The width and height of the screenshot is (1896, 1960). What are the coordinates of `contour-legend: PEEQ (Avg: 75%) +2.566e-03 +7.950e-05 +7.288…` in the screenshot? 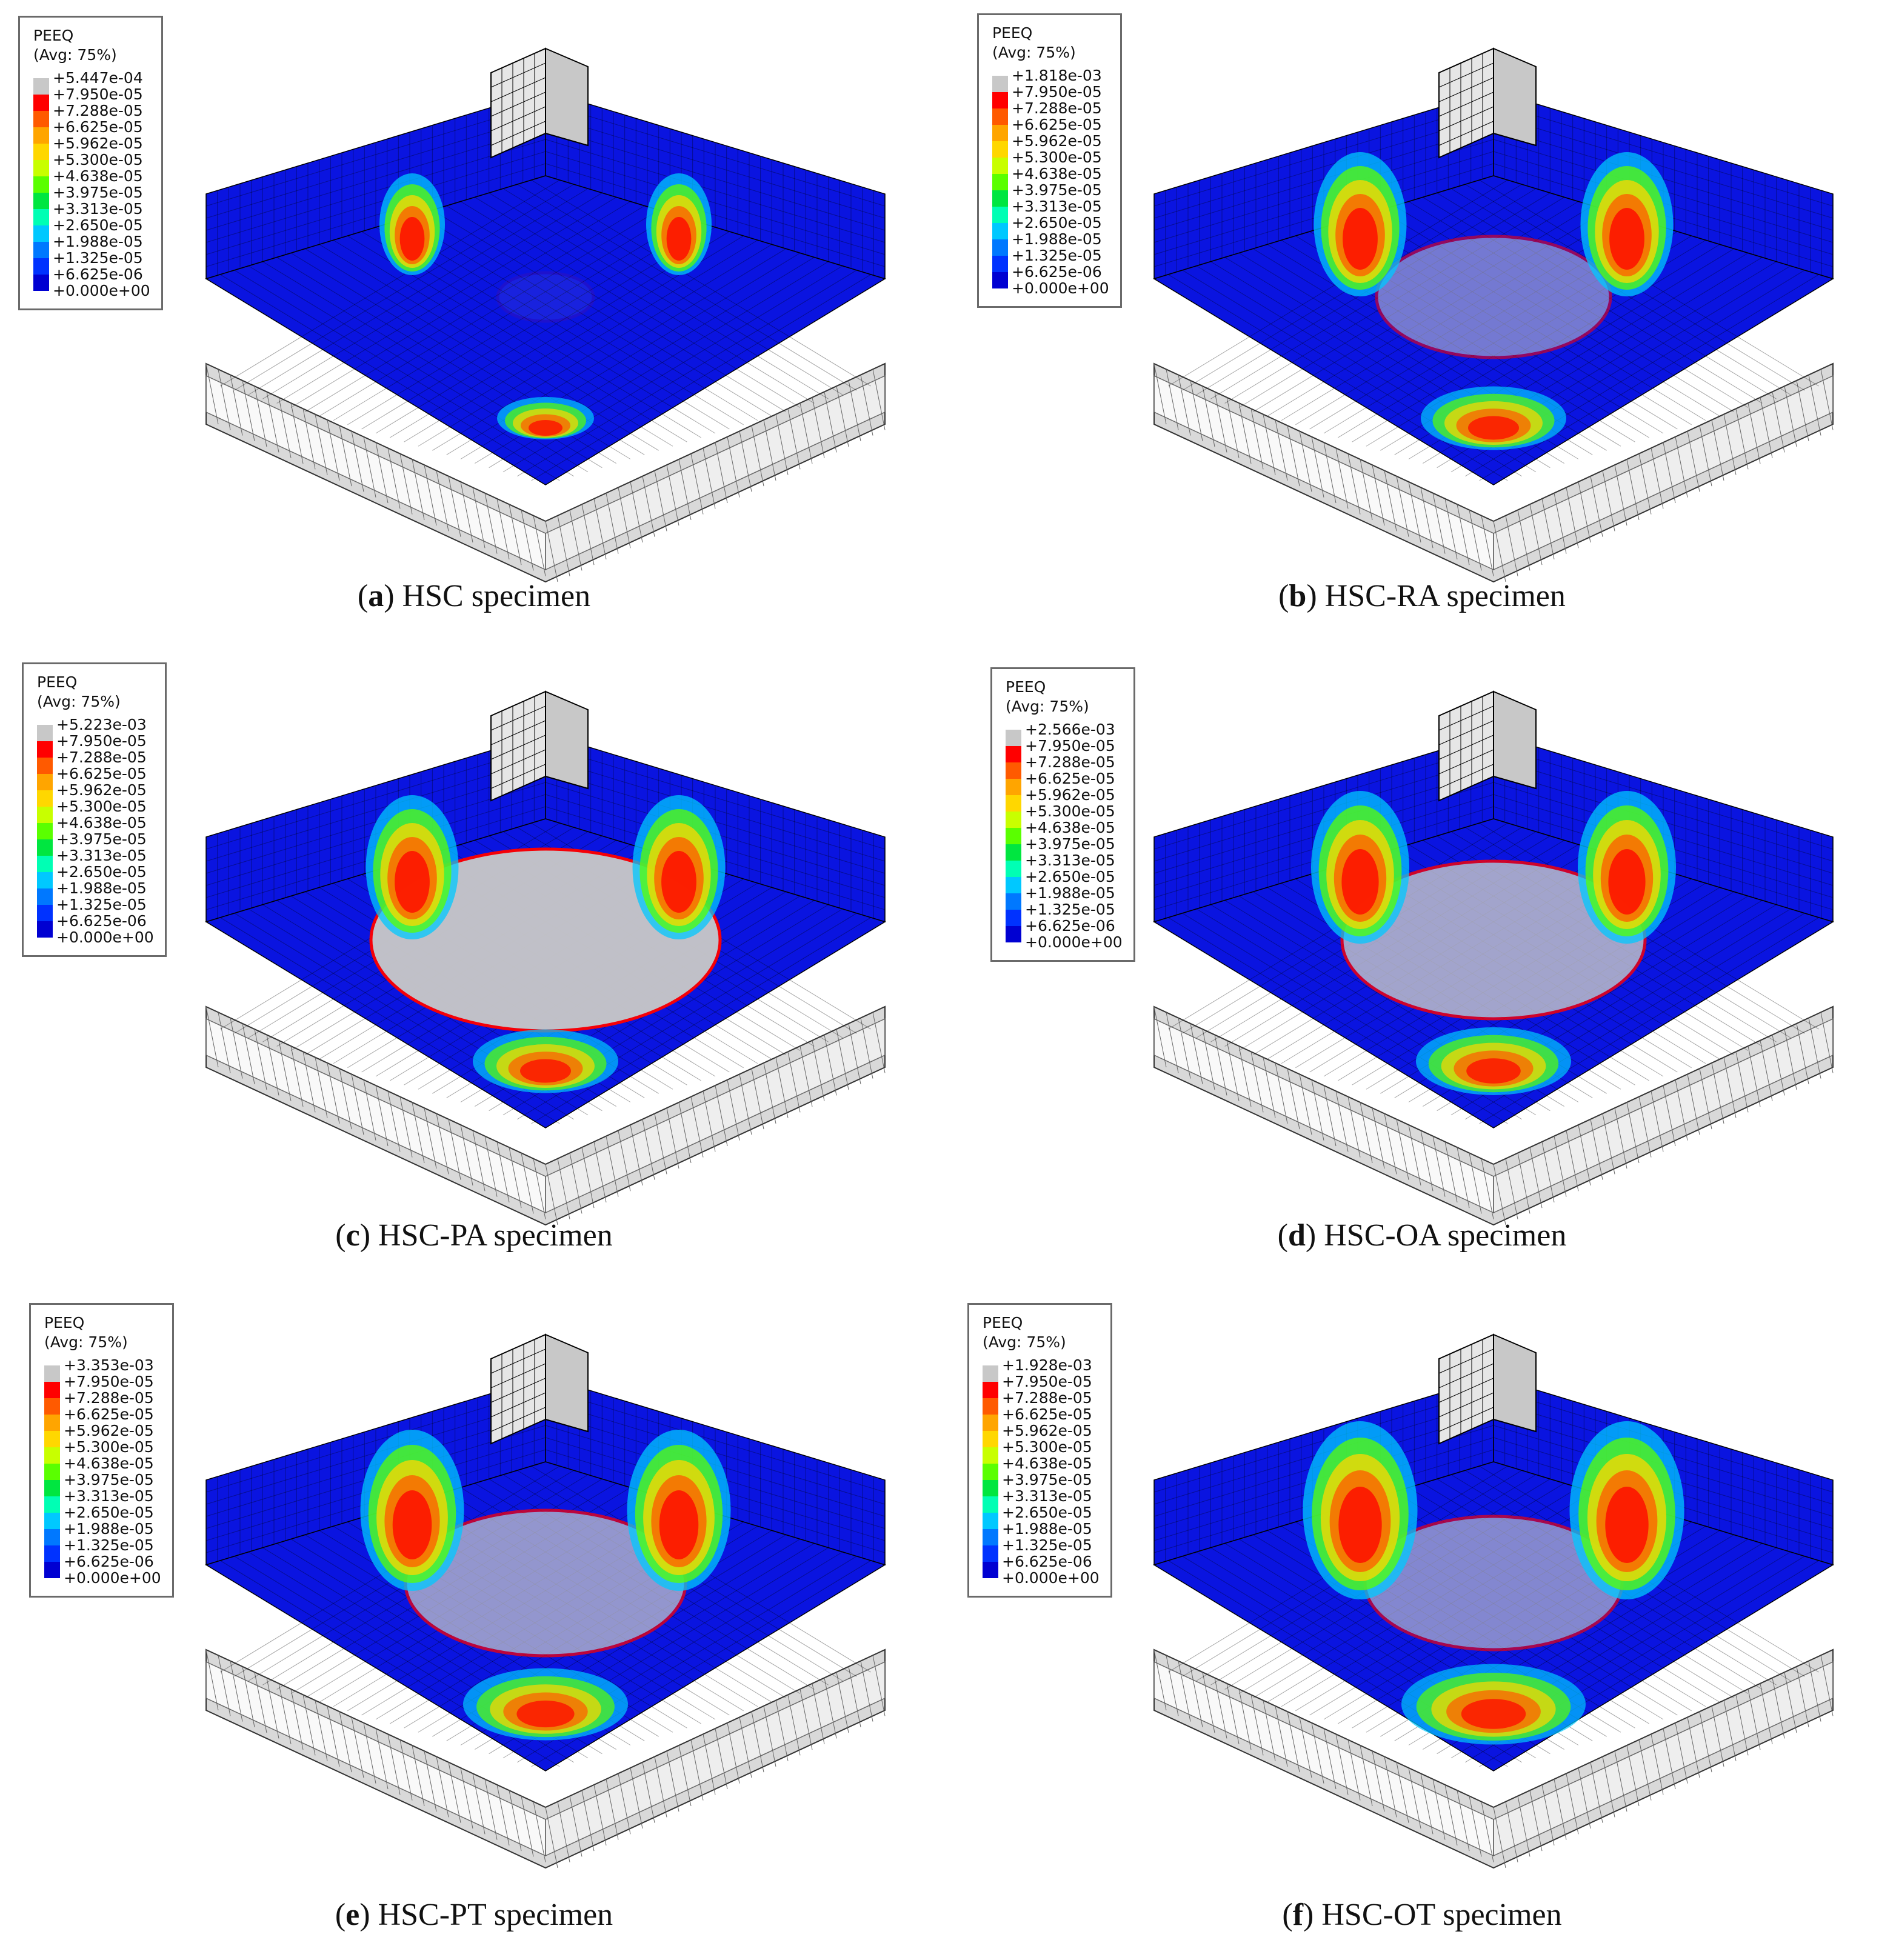 It's located at (1062, 814).